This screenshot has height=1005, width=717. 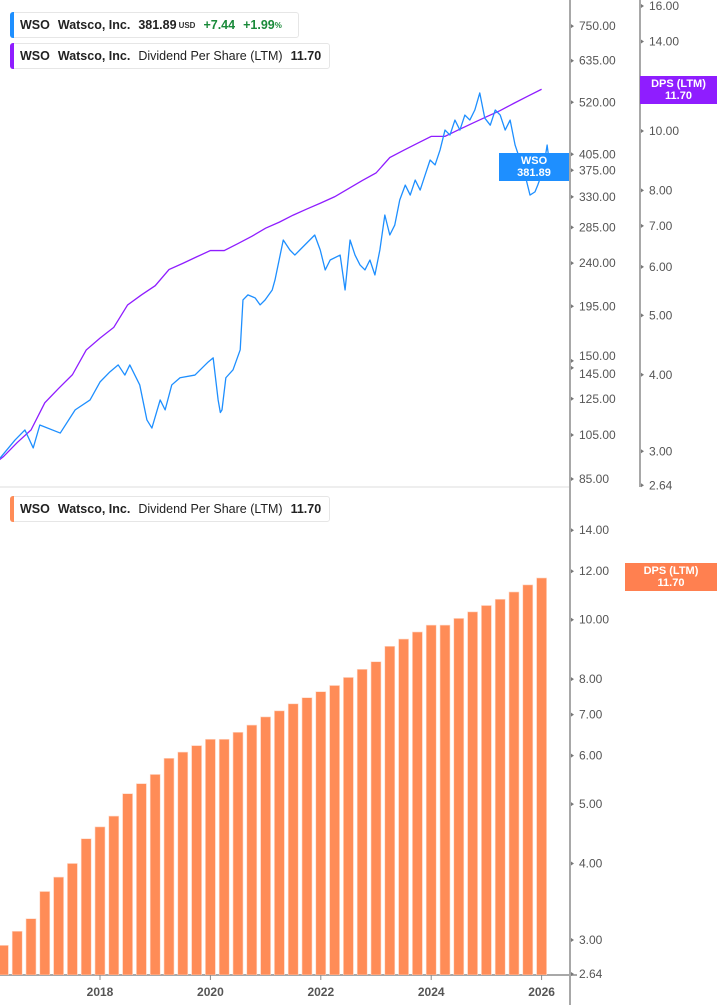 I want to click on bottom-axis-tick: 14.00, so click(x=594, y=530).